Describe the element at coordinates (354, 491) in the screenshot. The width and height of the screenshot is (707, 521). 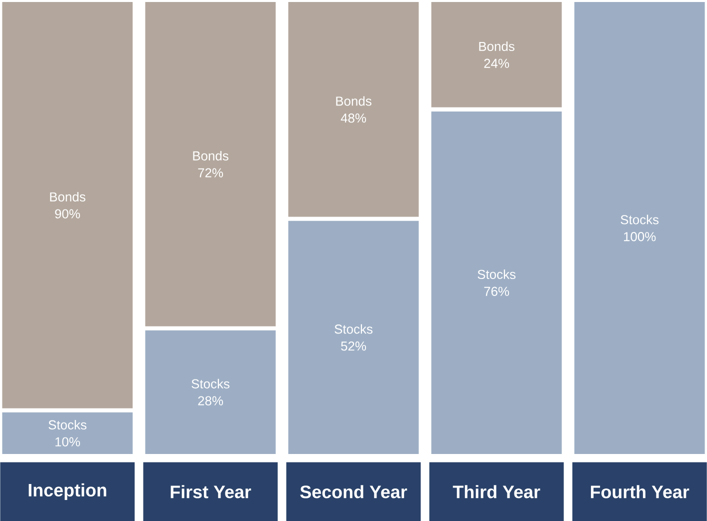
I see `x-tick-label: Second Year` at that location.